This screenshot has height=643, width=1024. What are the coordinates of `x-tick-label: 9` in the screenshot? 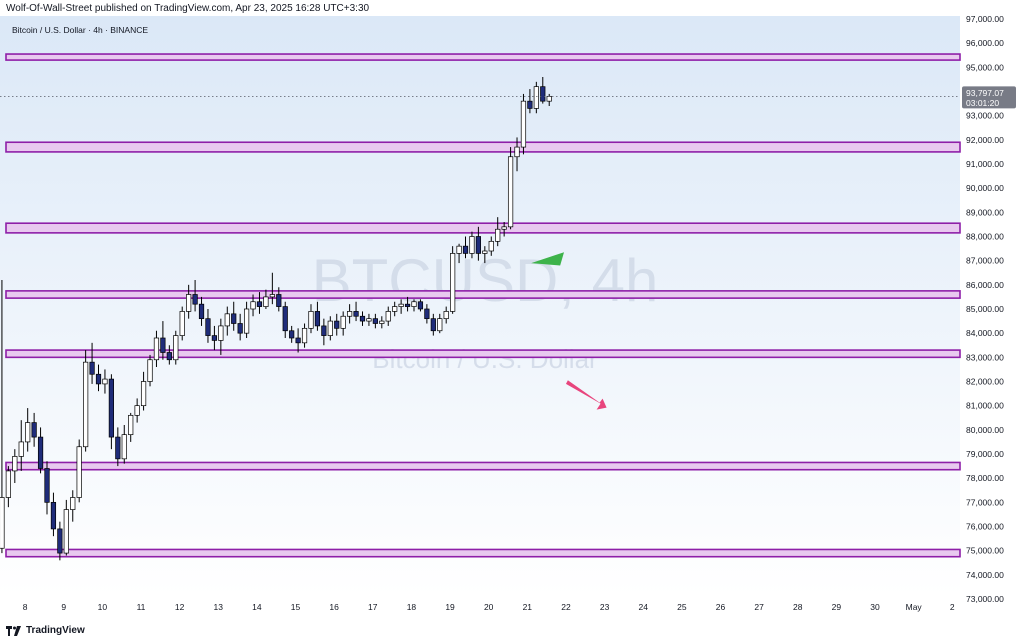 It's located at (63, 607).